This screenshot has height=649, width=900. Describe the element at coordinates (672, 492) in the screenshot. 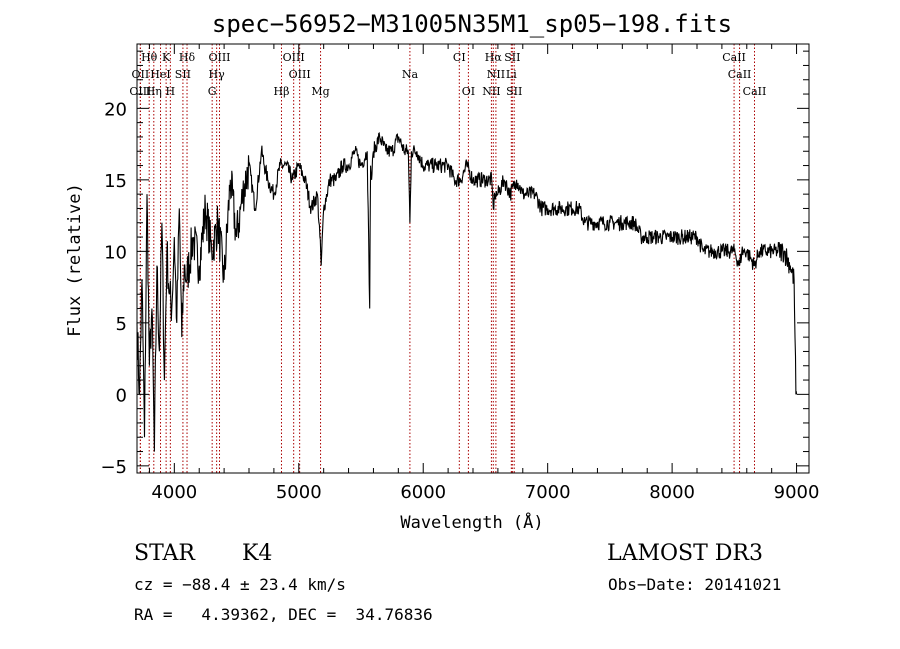

I see `x-tick-label: 8000` at that location.